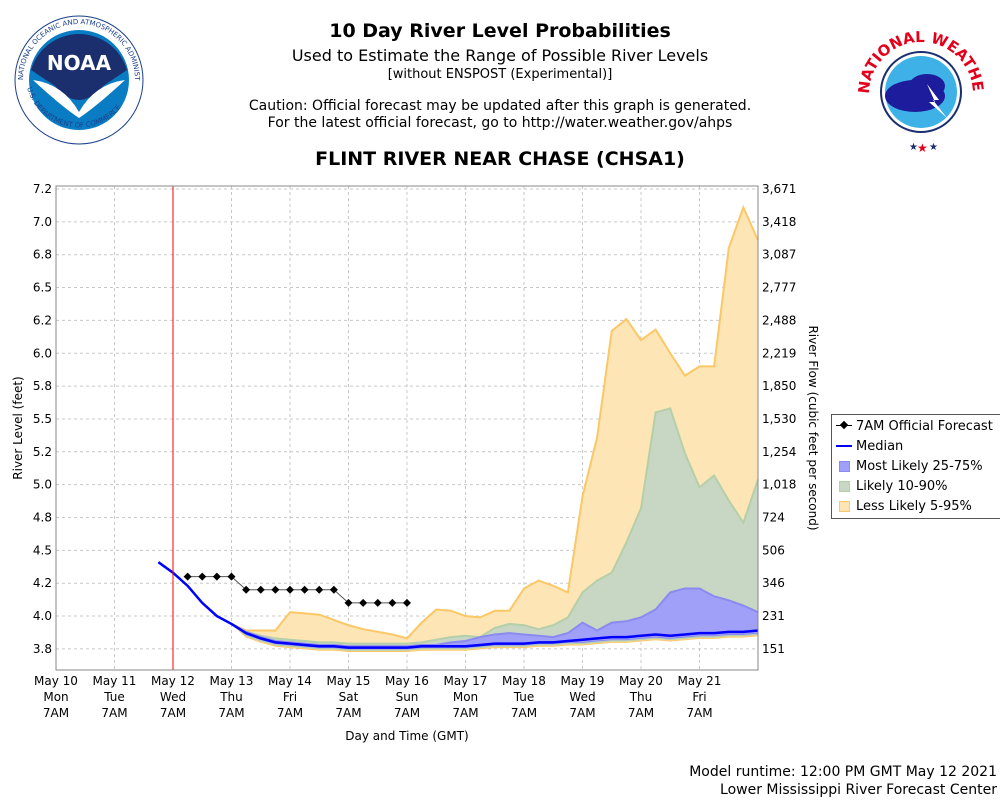 Image resolution: width=1000 pixels, height=800 pixels. What do you see at coordinates (583, 681) in the screenshot?
I see `x-tick-label: May 19` at bounding box center [583, 681].